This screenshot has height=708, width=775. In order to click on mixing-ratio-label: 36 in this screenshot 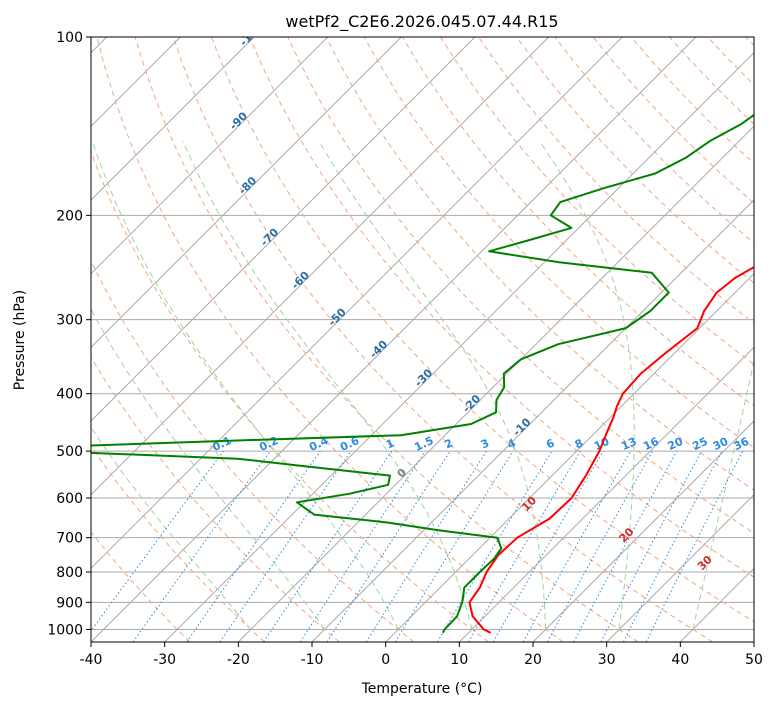, I will do `click(742, 444)`.